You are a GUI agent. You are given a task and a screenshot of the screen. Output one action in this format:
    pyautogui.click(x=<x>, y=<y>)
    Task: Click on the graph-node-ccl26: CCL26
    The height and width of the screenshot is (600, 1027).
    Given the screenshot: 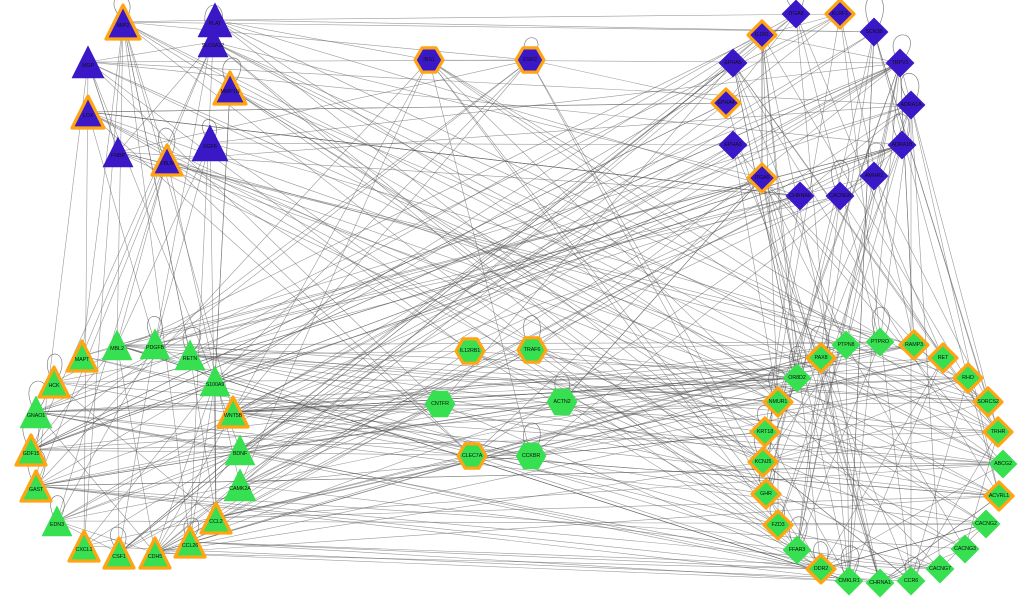 What is the action you would take?
    pyautogui.click(x=190, y=542)
    